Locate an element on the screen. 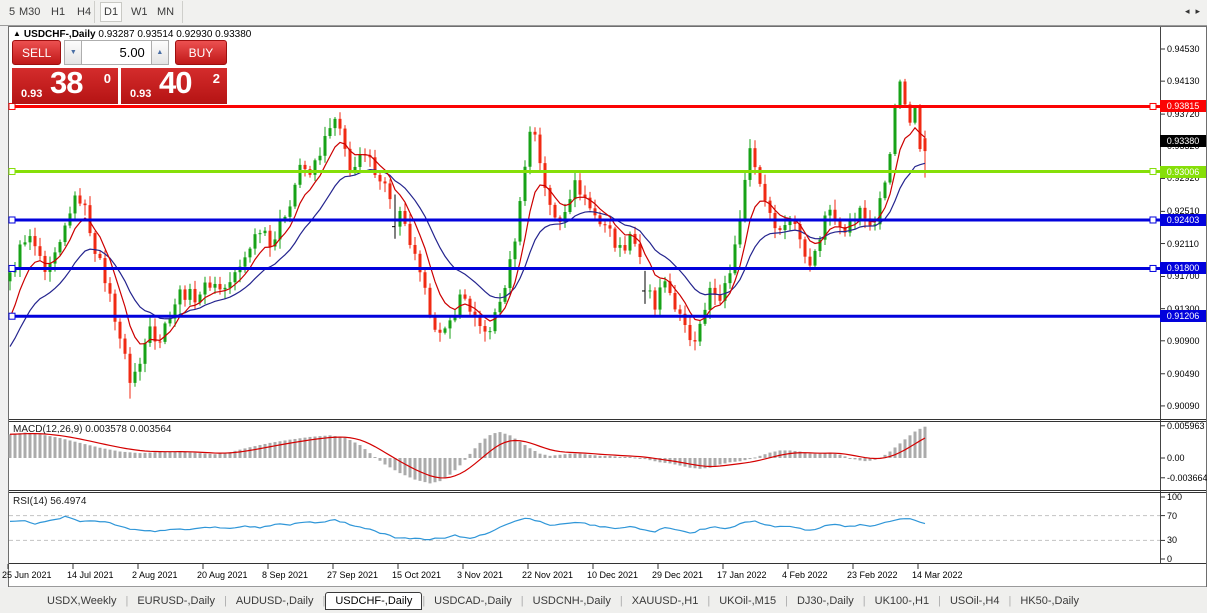 Image resolution: width=1207 pixels, height=613 pixels. price-level-badge: 0.91800 is located at coordinates (1183, 268).